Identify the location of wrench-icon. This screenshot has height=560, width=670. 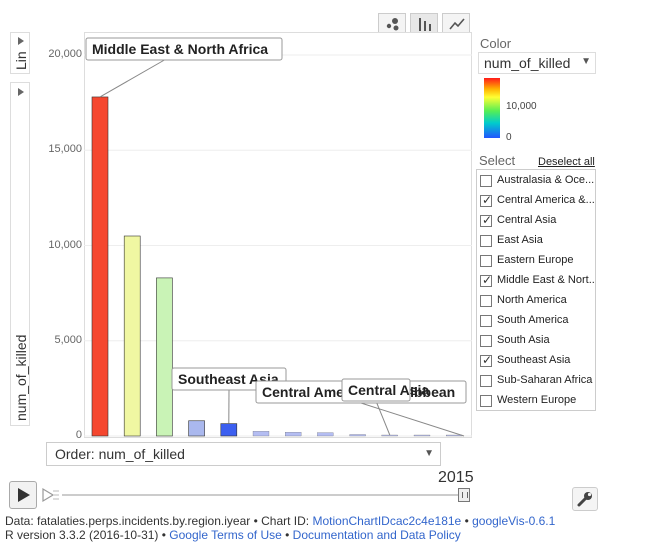
(584, 499).